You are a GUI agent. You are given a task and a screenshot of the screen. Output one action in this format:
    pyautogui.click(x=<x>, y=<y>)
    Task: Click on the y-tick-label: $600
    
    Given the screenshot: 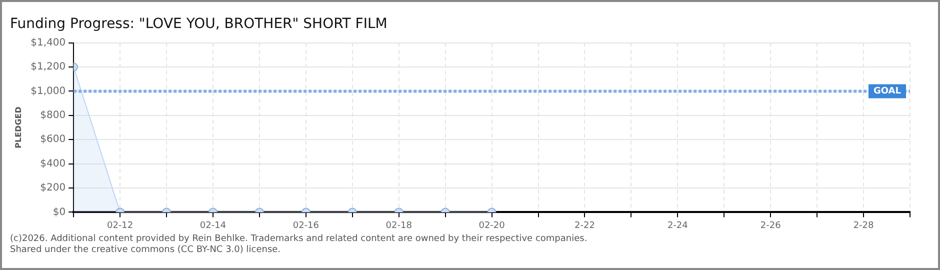 What is the action you would take?
    pyautogui.click(x=53, y=140)
    